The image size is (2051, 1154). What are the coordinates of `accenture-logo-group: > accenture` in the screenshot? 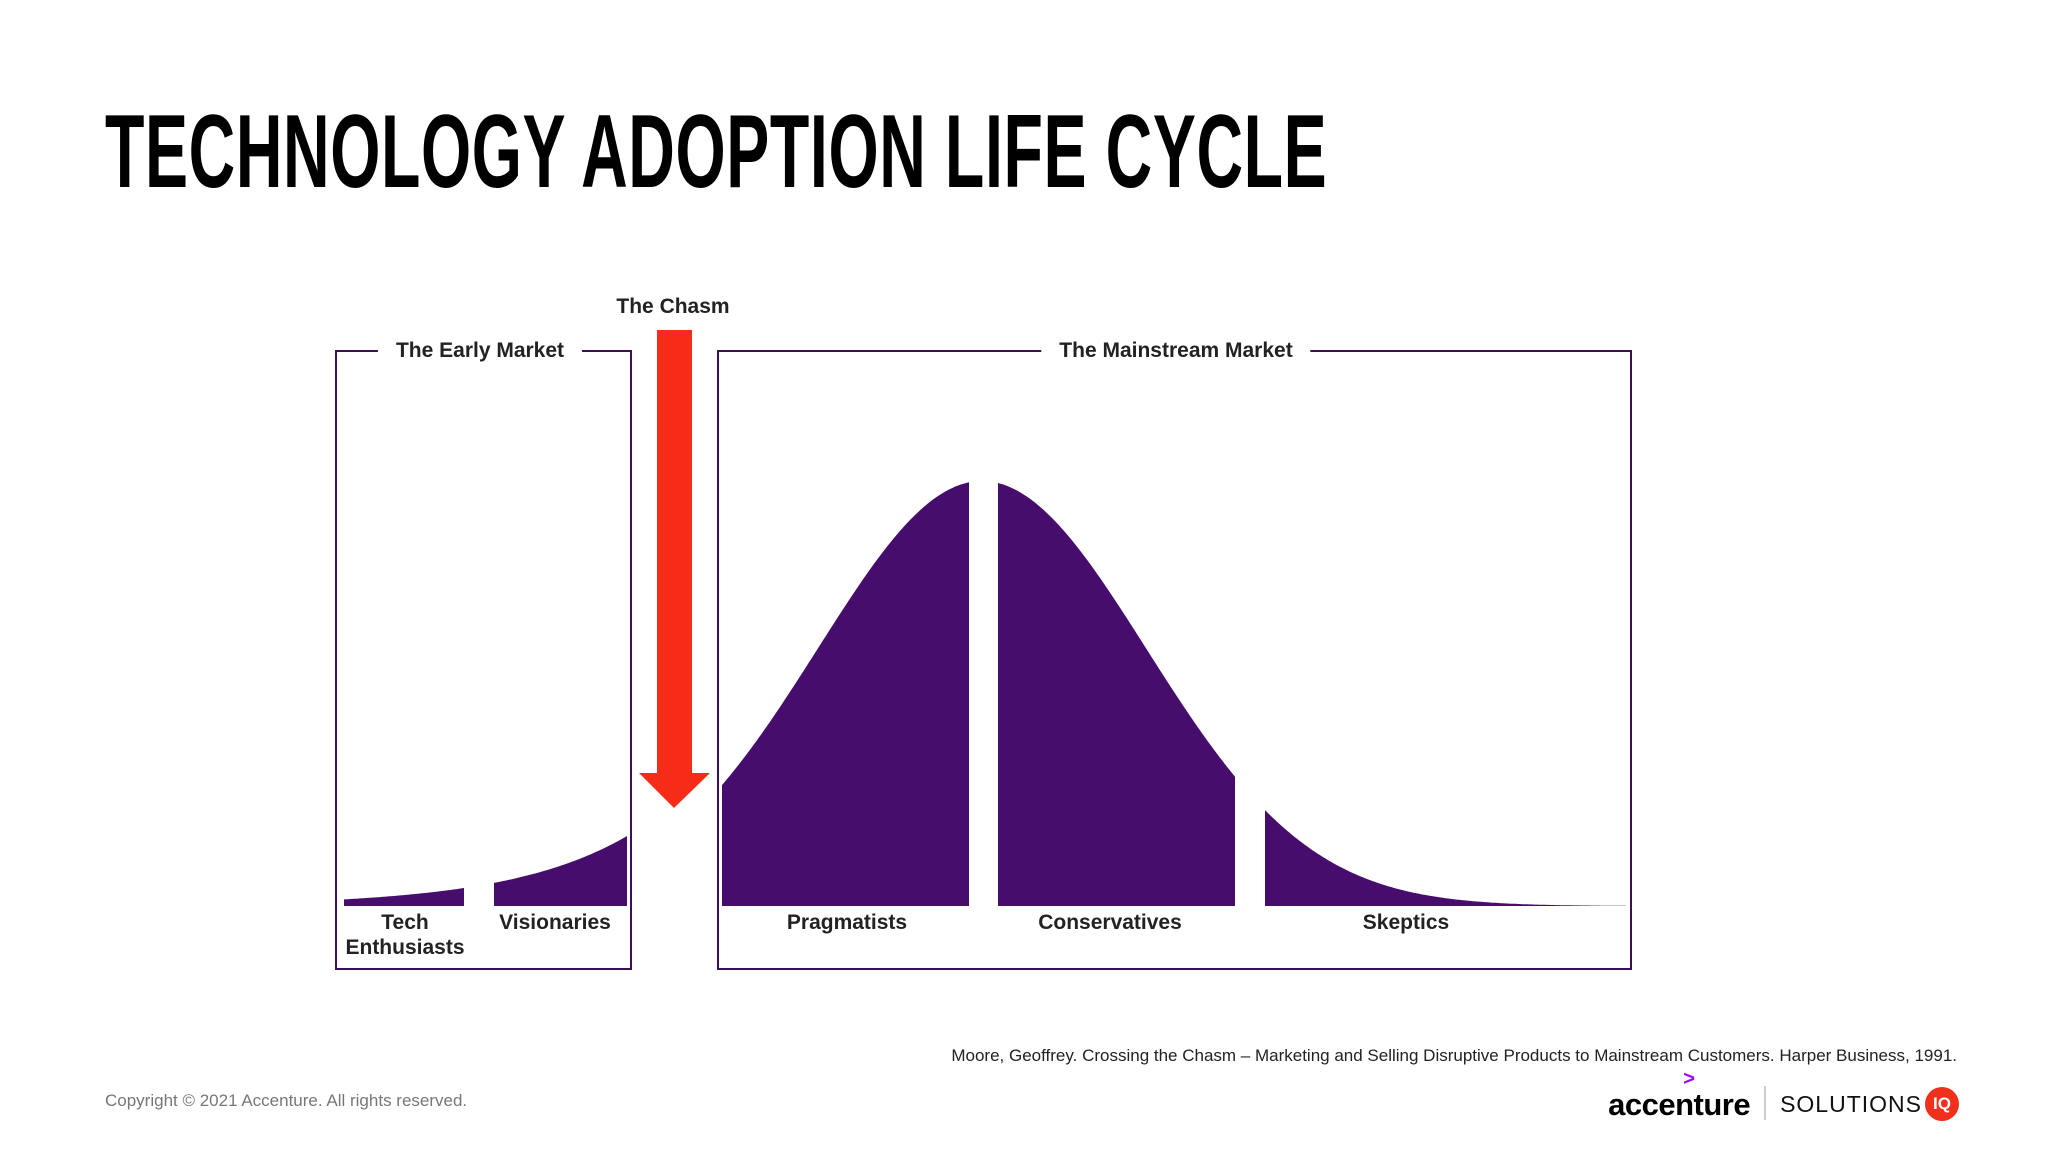 It's located at (1679, 1095).